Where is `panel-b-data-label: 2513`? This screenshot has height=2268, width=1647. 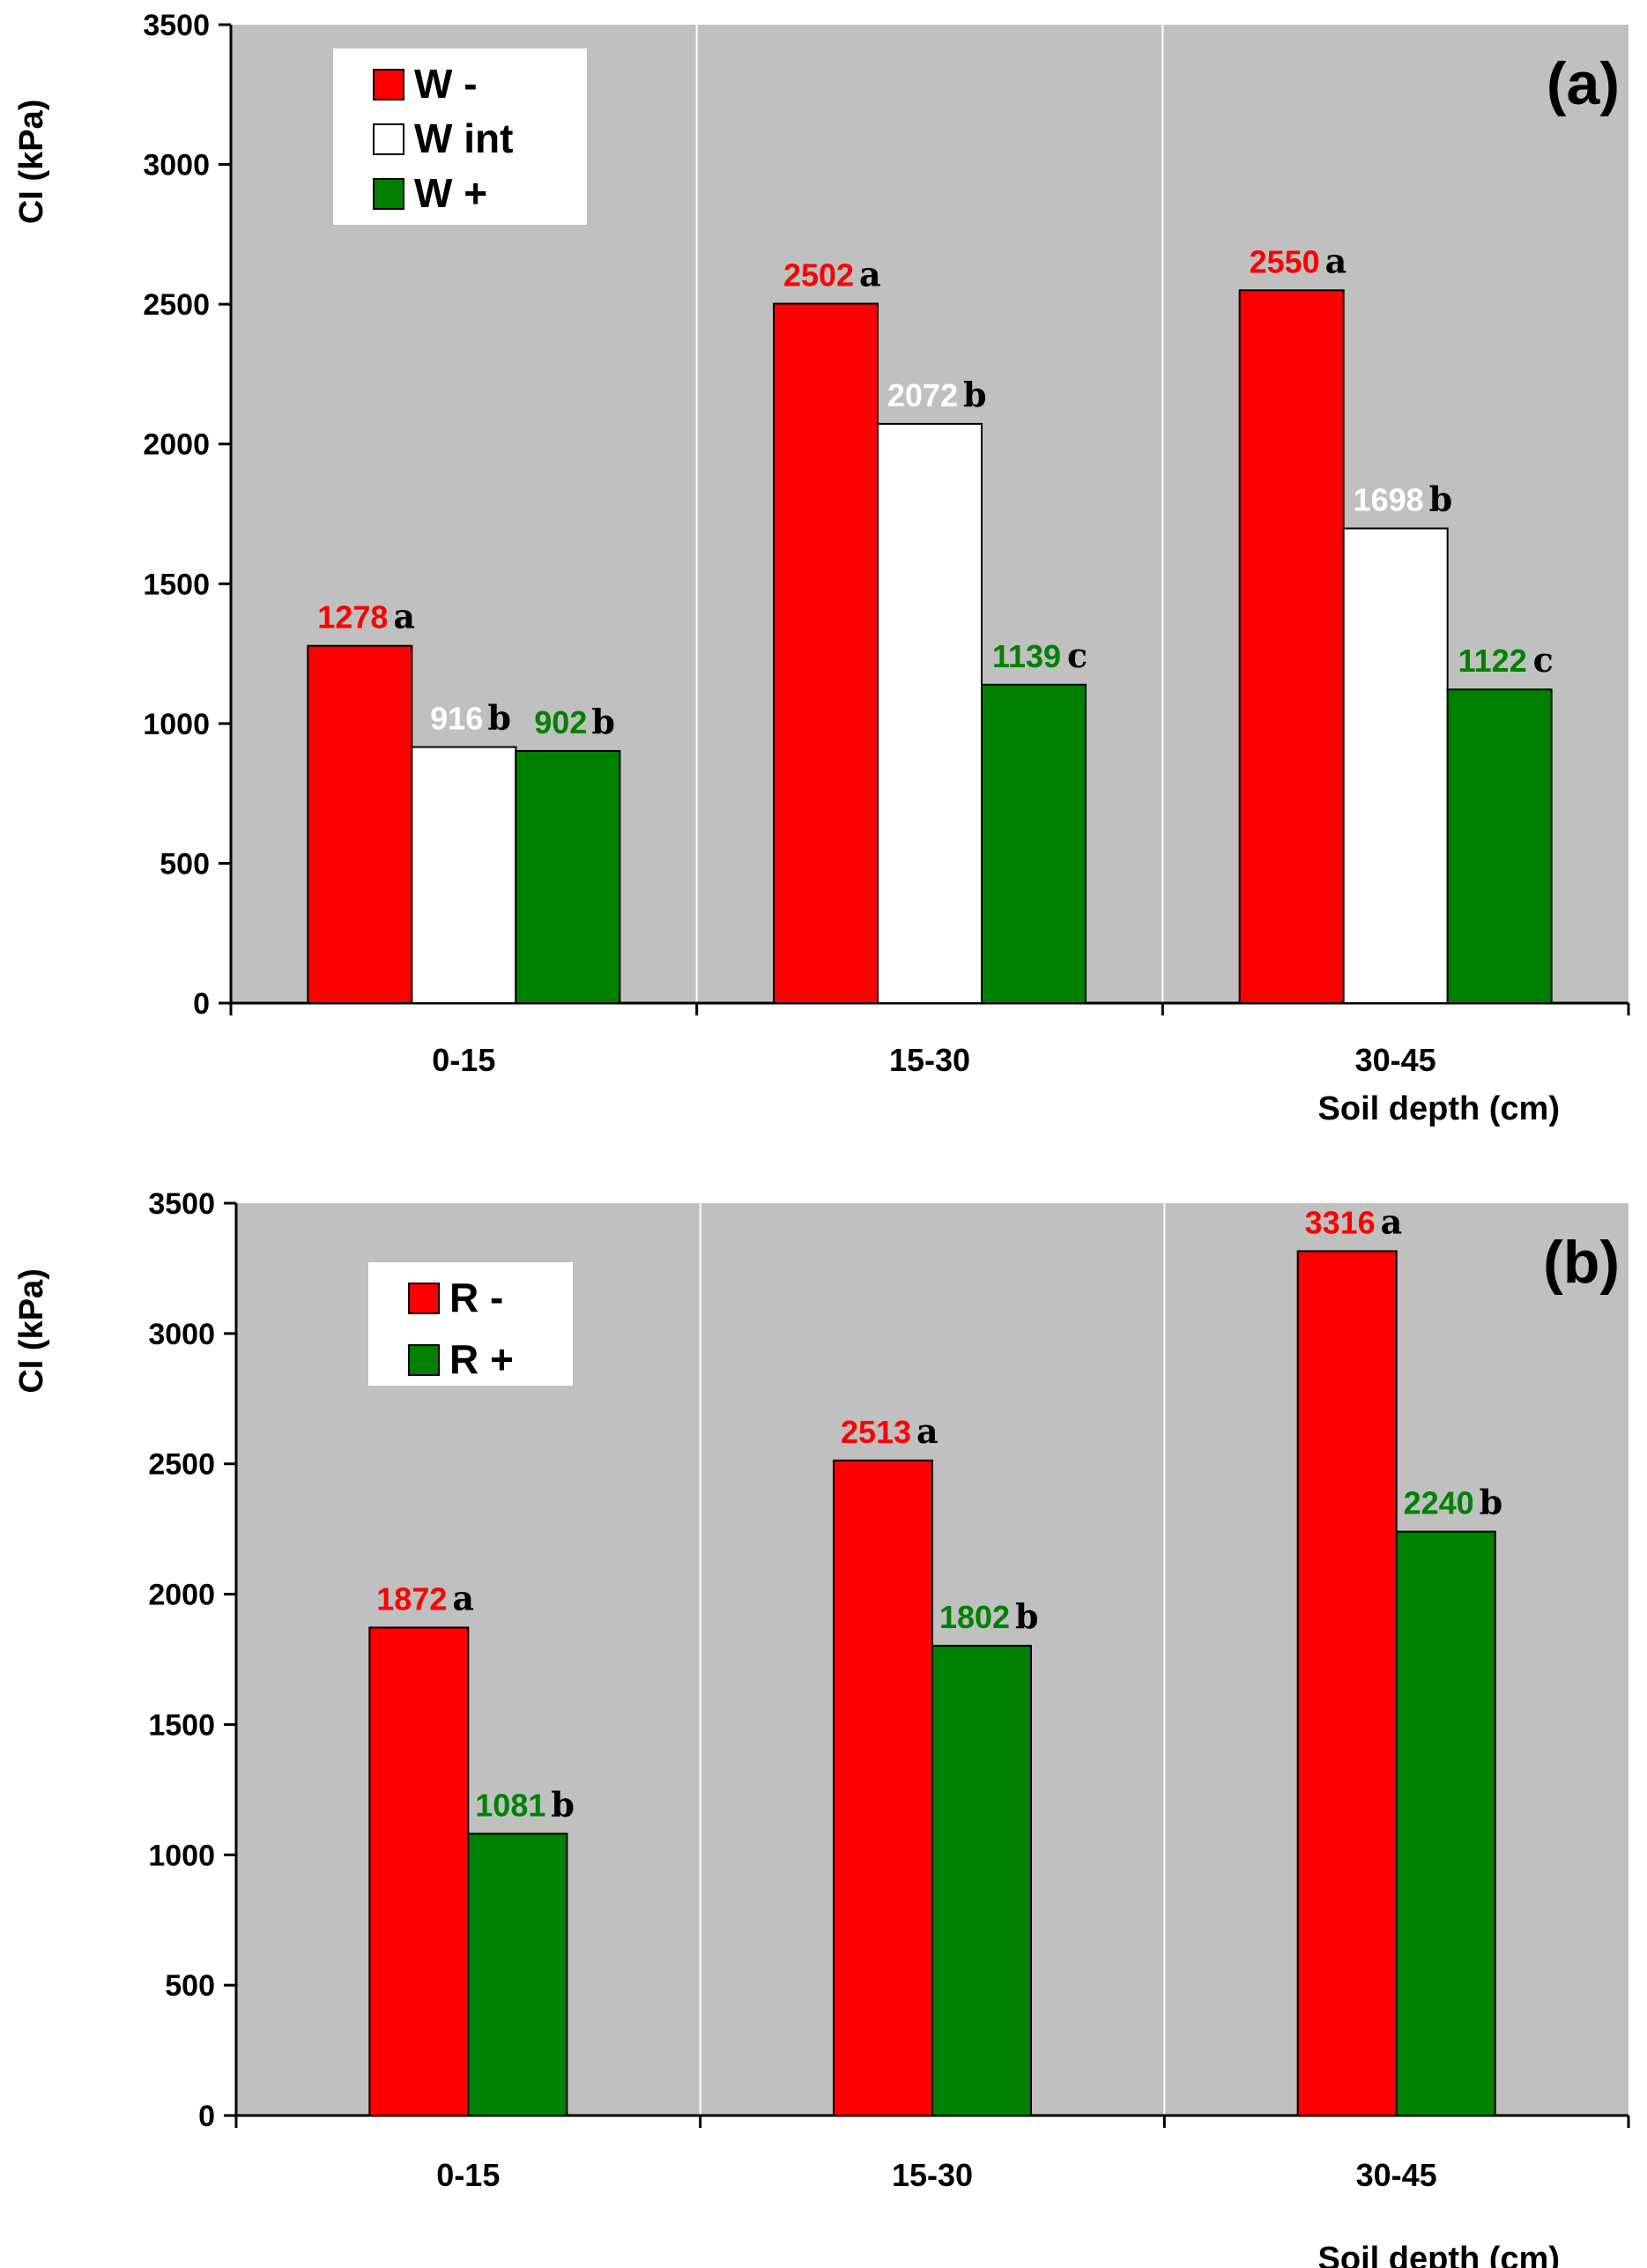
panel-b-data-label: 2513 is located at coordinates (876, 1432).